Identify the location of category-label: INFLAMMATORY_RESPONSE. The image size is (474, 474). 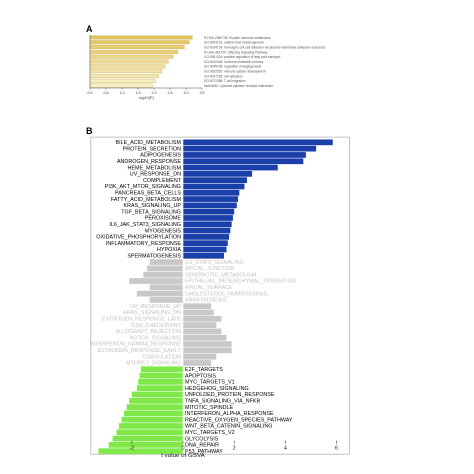
(144, 244).